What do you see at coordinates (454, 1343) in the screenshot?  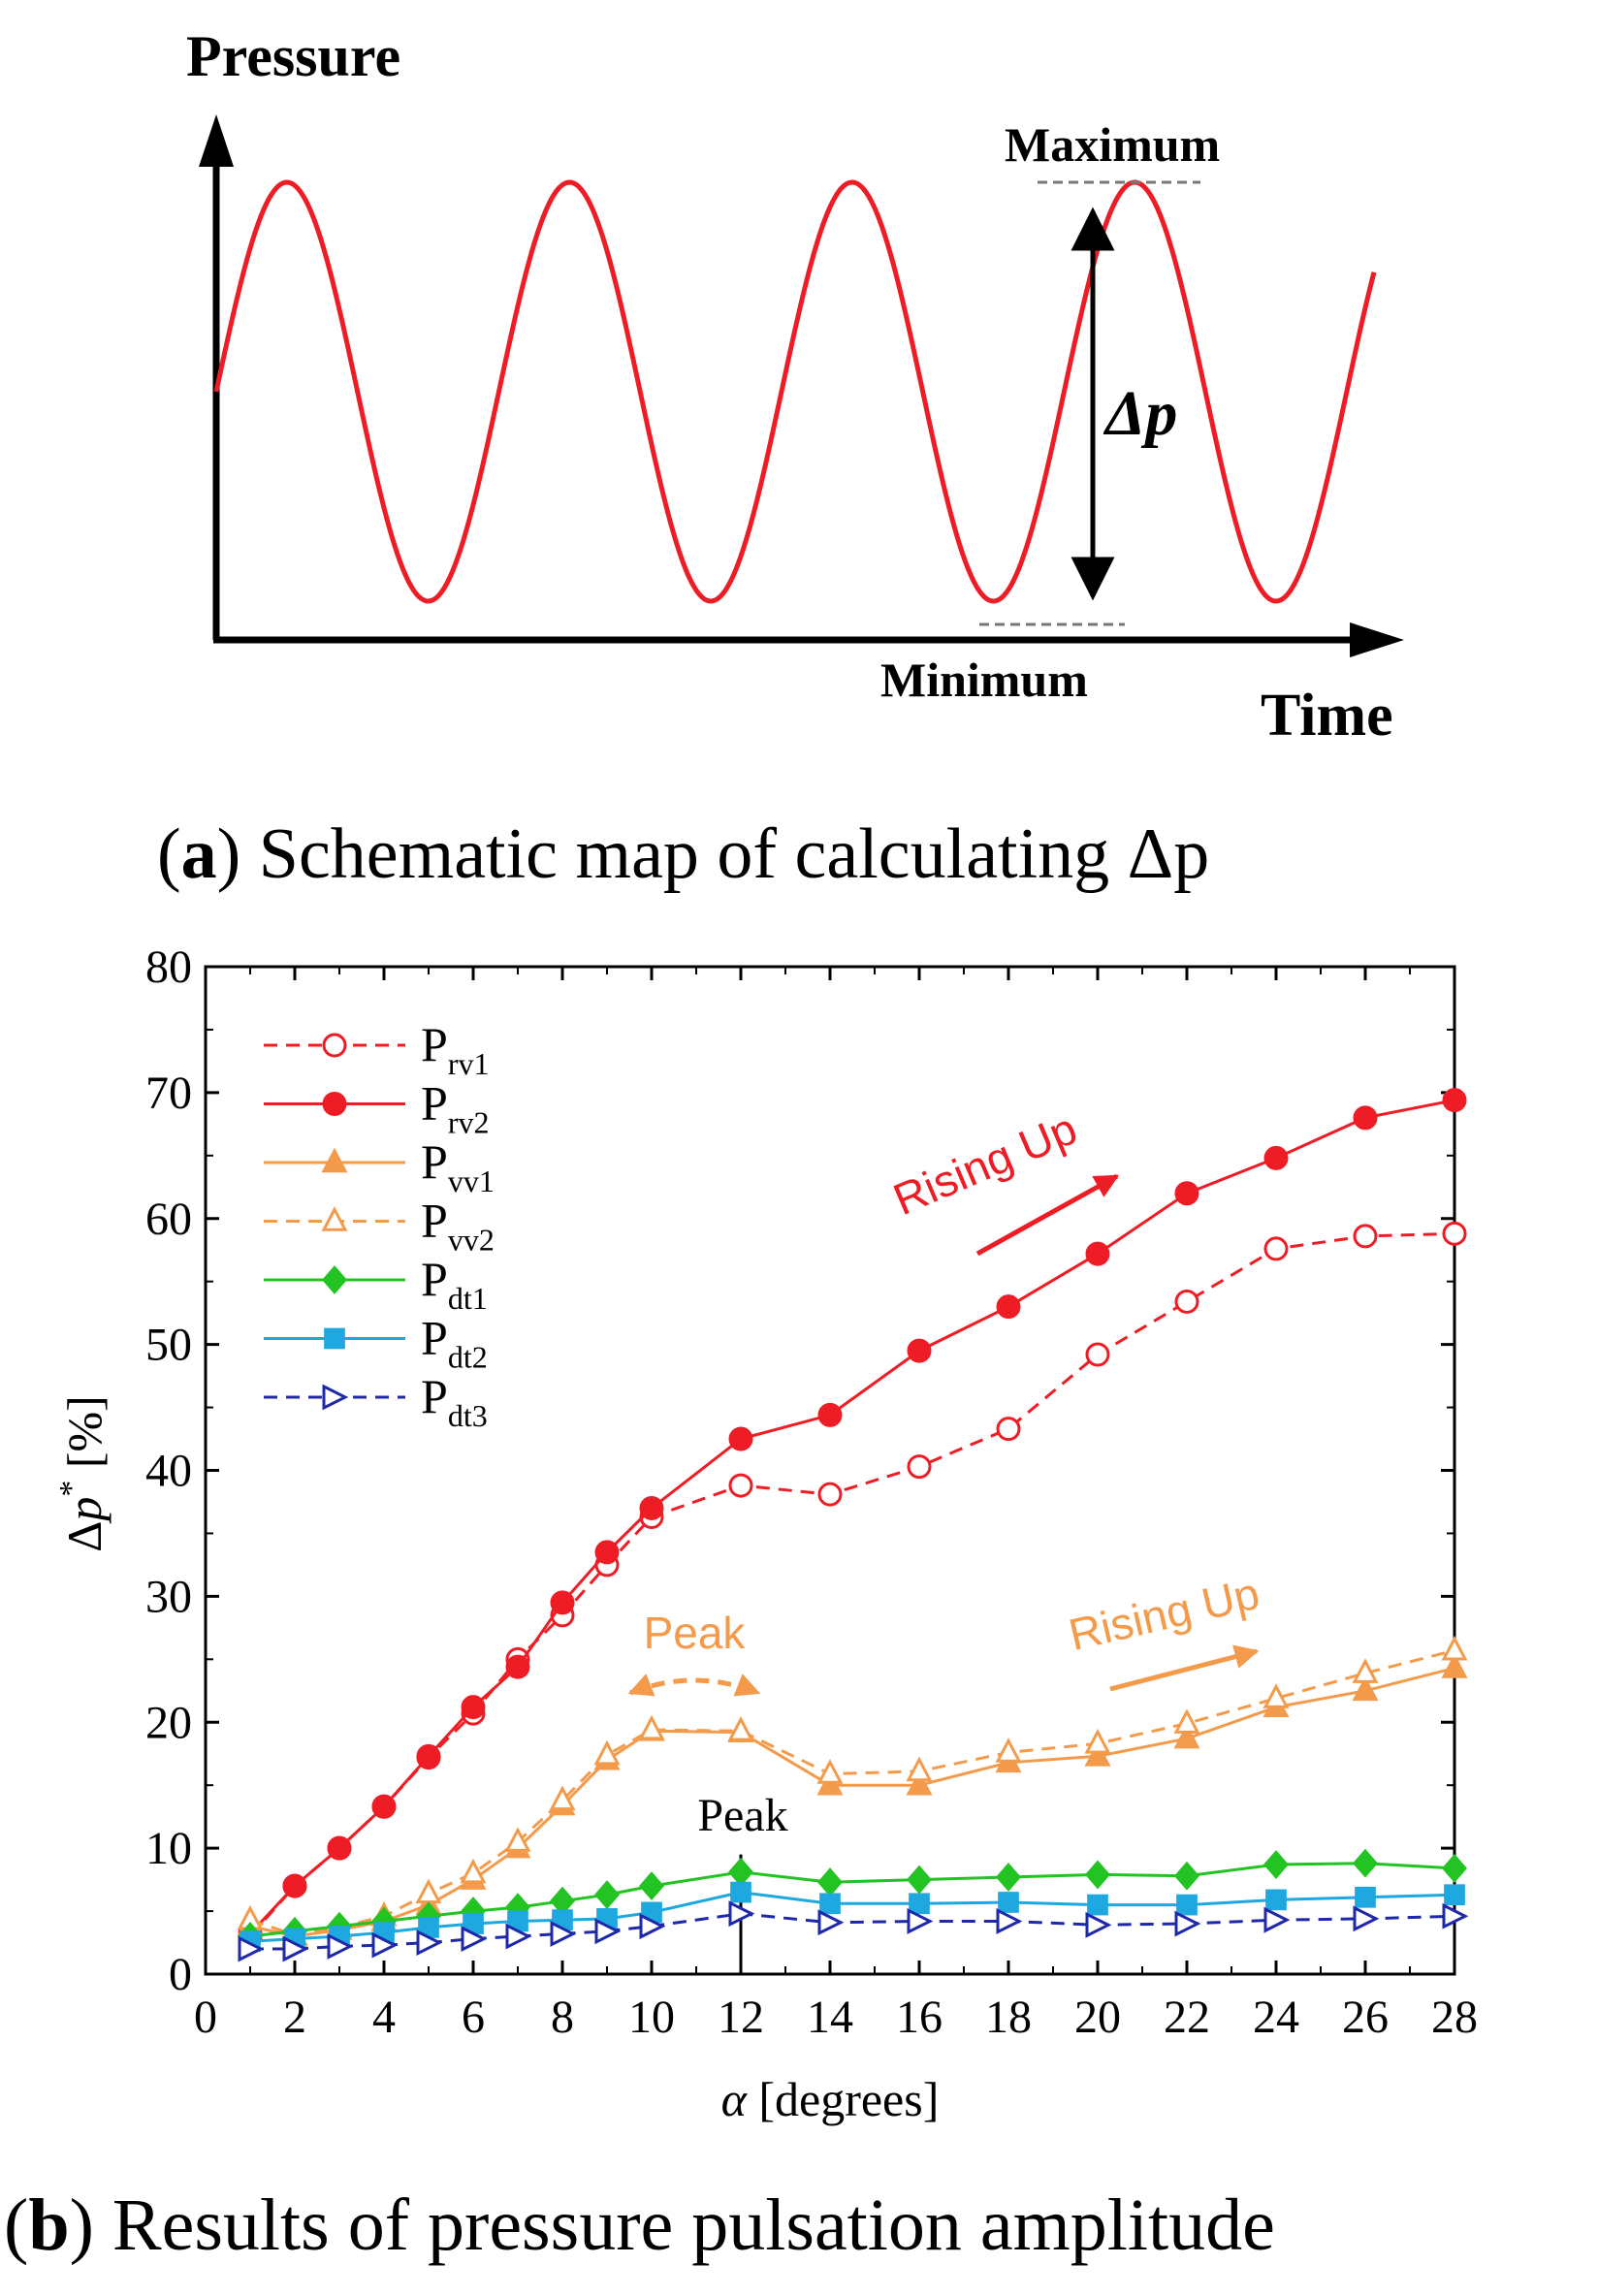 I see `legend-label: Pdt2` at bounding box center [454, 1343].